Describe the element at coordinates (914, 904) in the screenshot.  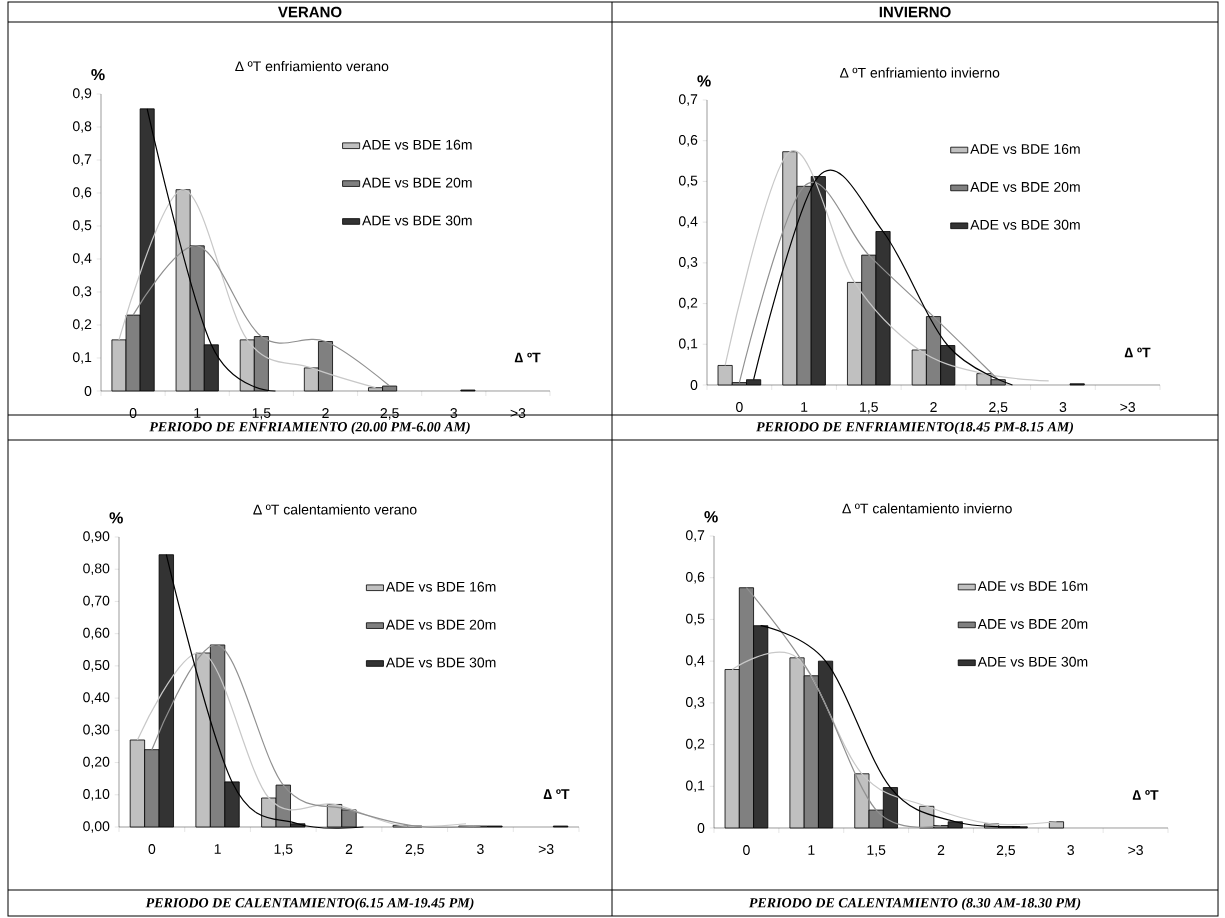
I see `text: PERIODO DE CALENTAMIENTO (8.30 AM-18.30 PM)` at that location.